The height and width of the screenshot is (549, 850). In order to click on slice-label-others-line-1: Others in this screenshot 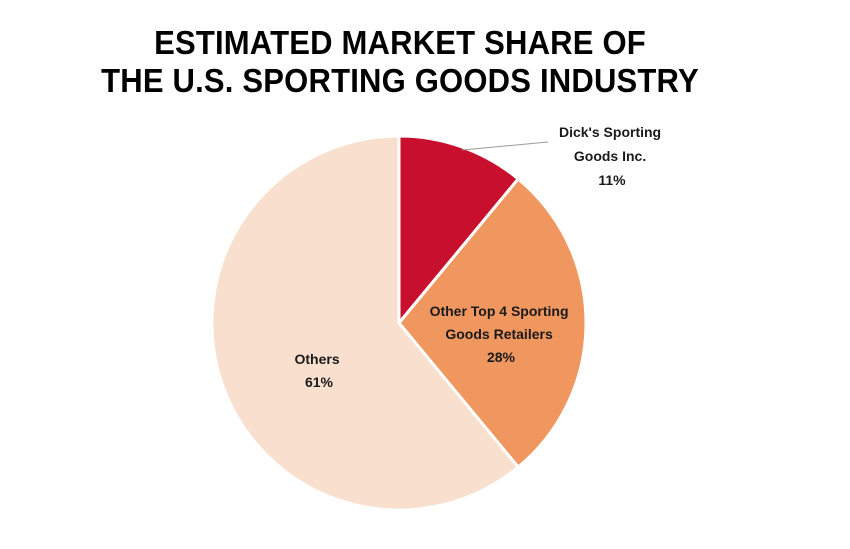, I will do `click(316, 359)`.